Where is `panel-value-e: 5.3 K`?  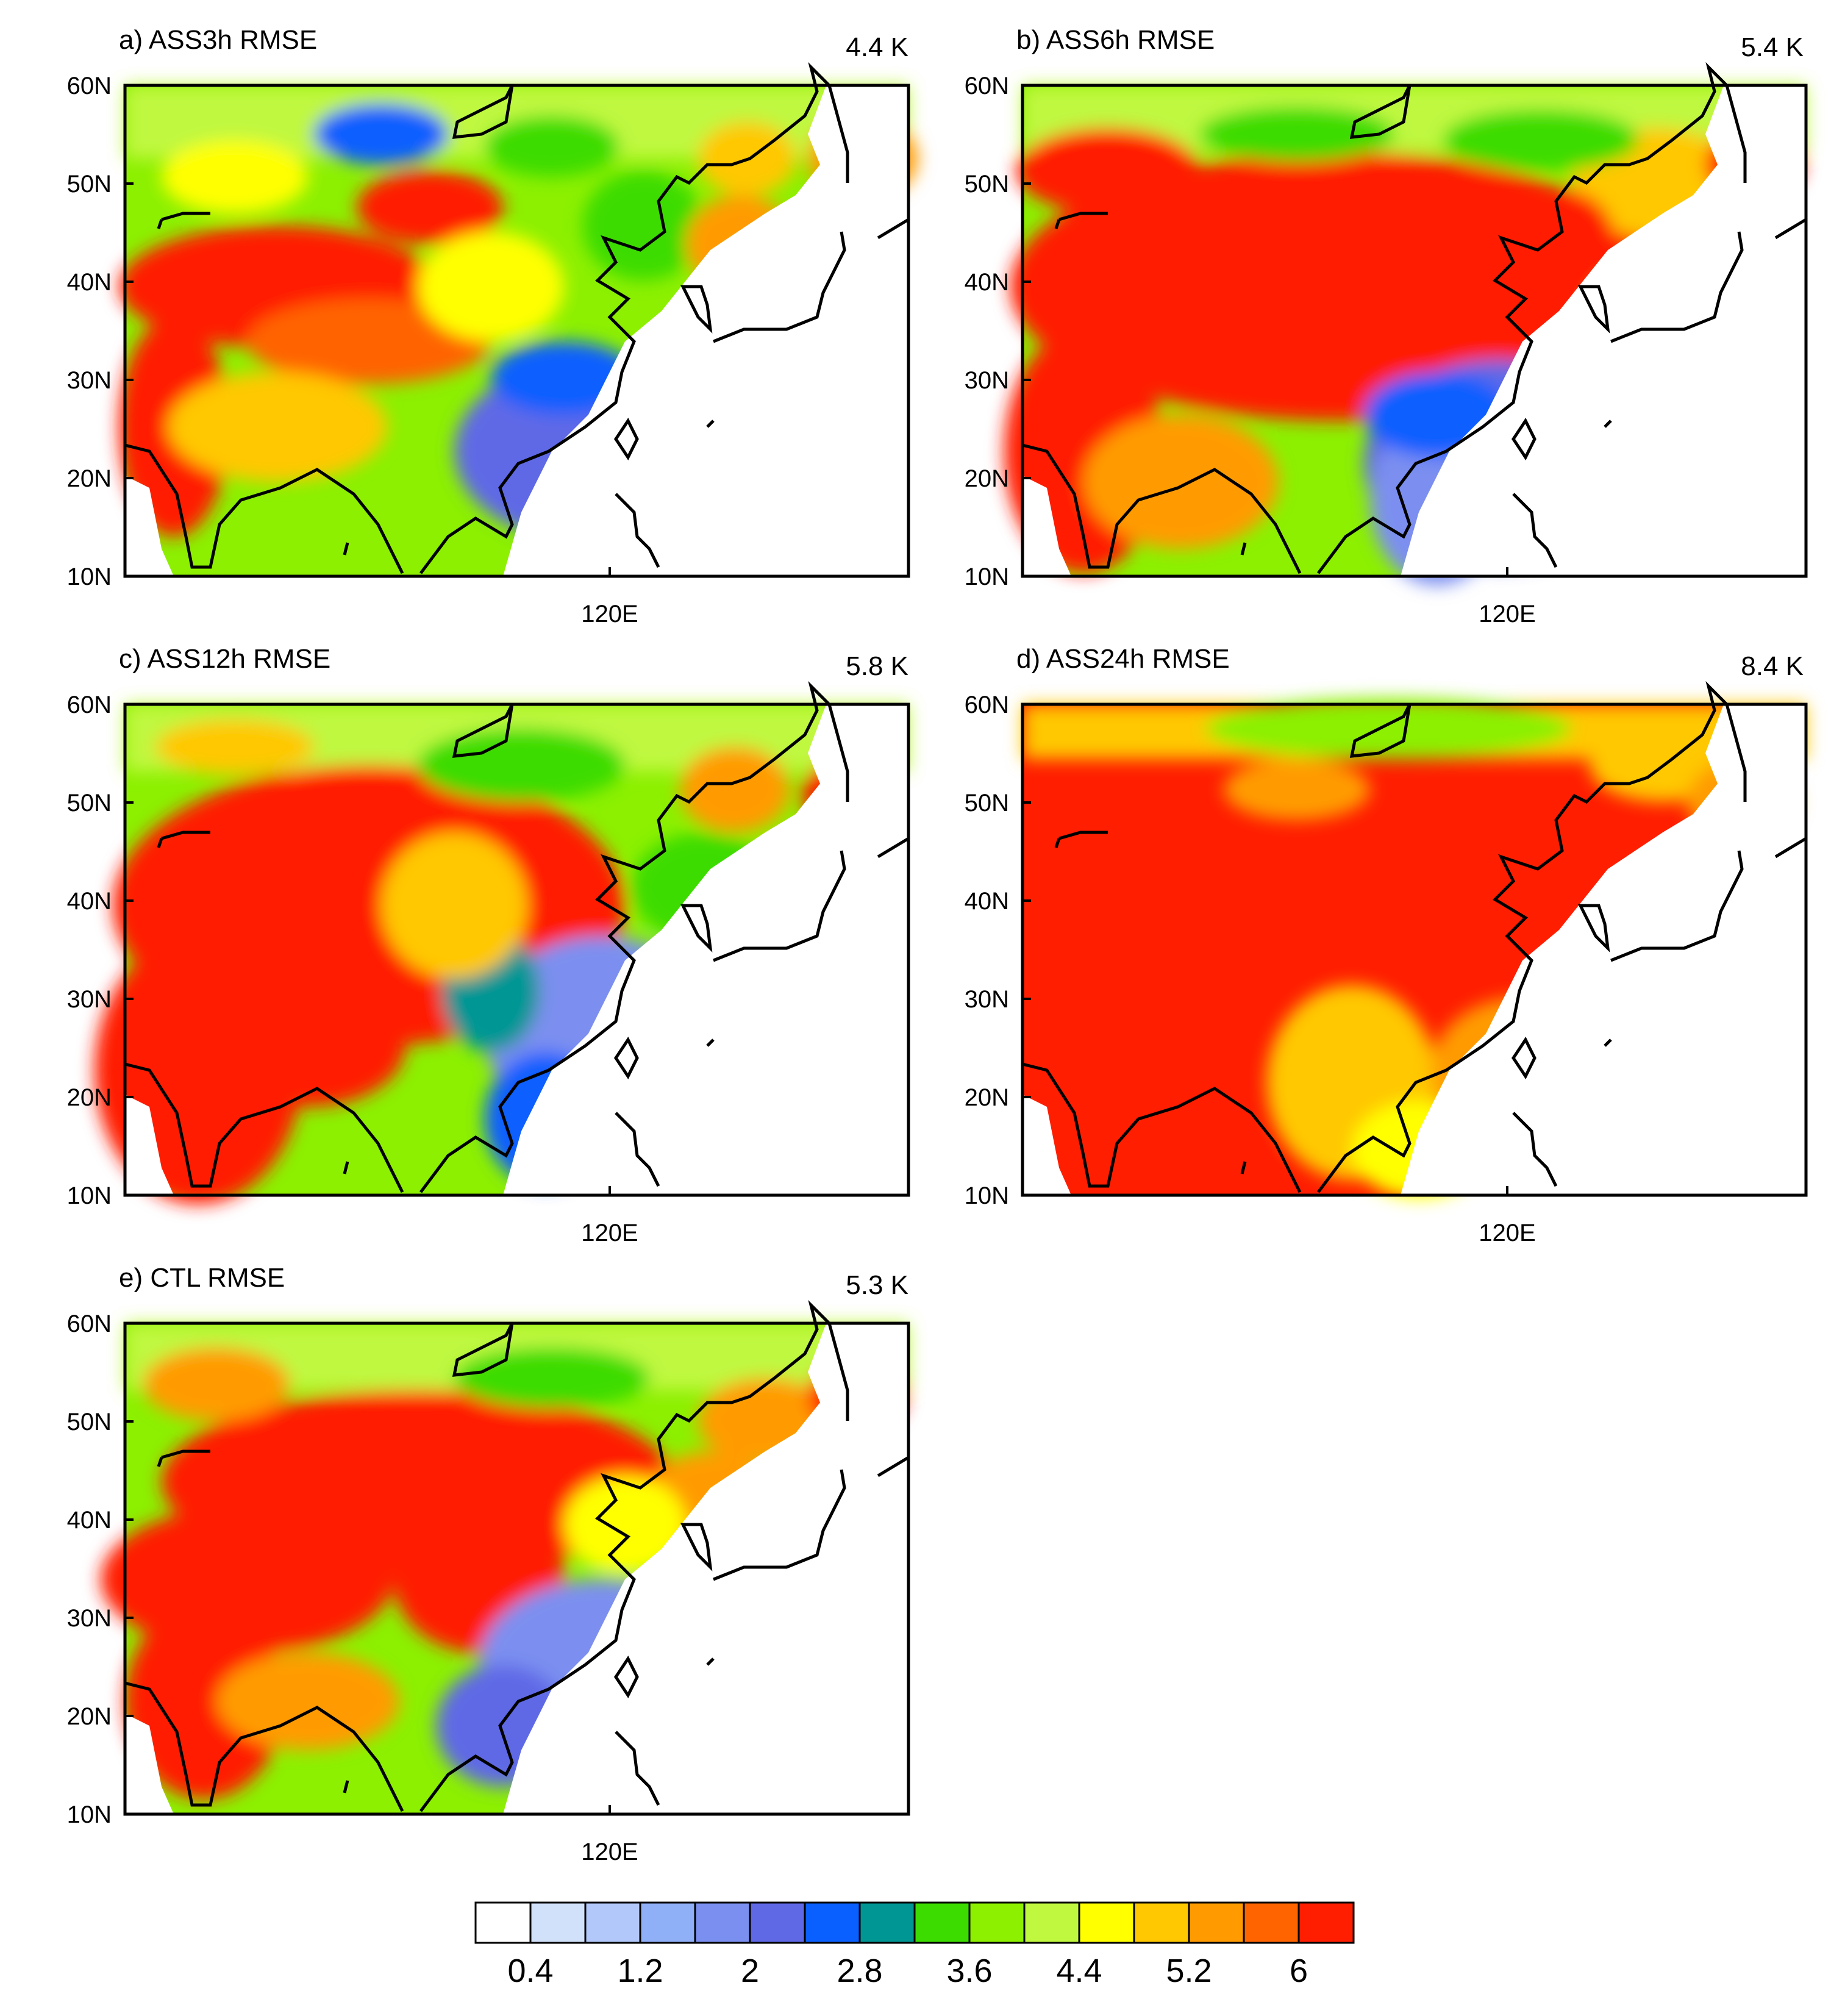
panel-value-e: 5.3 K is located at coordinates (877, 1285).